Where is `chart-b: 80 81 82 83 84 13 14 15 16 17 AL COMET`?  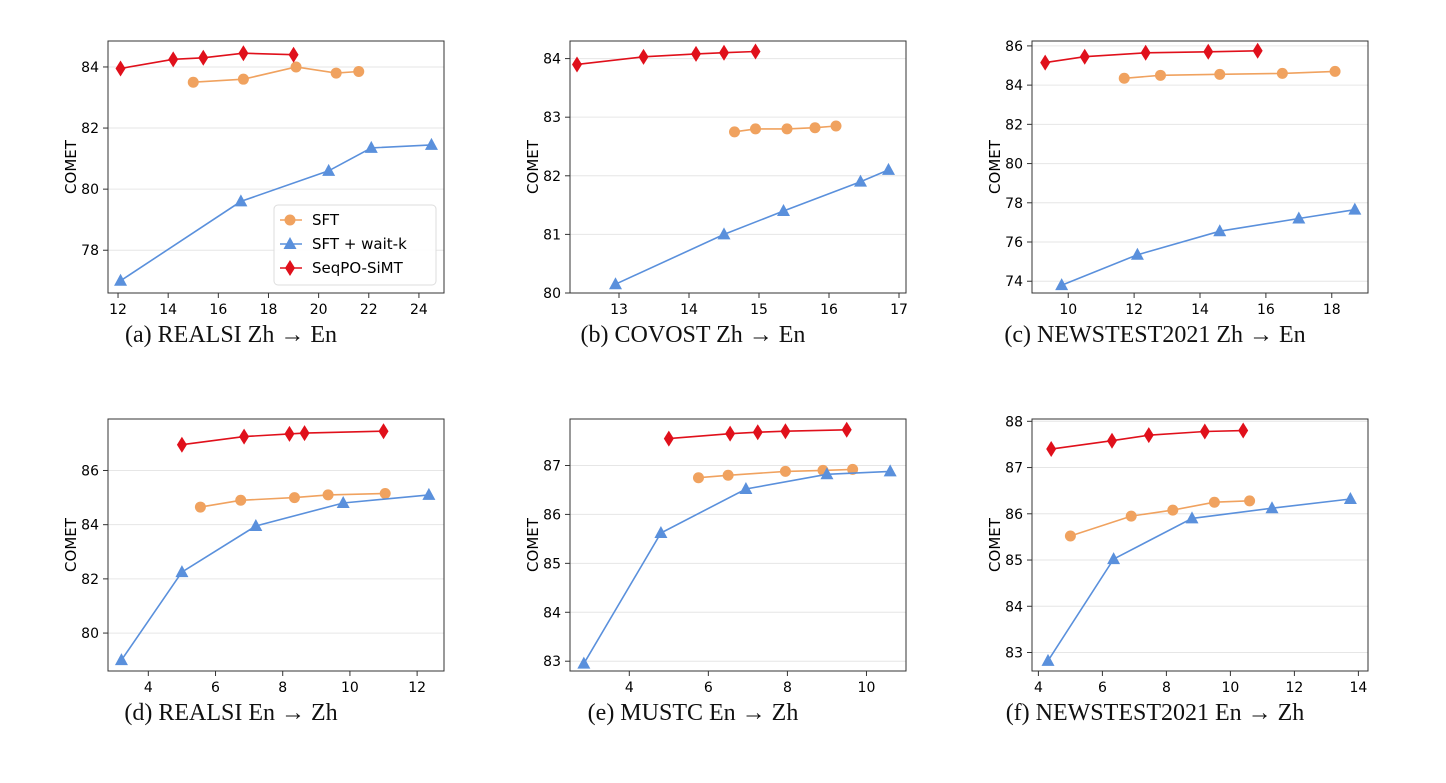 chart-b: 80 81 82 83 84 13 14 15 16 17 AL COMET is located at coordinates (716, 180).